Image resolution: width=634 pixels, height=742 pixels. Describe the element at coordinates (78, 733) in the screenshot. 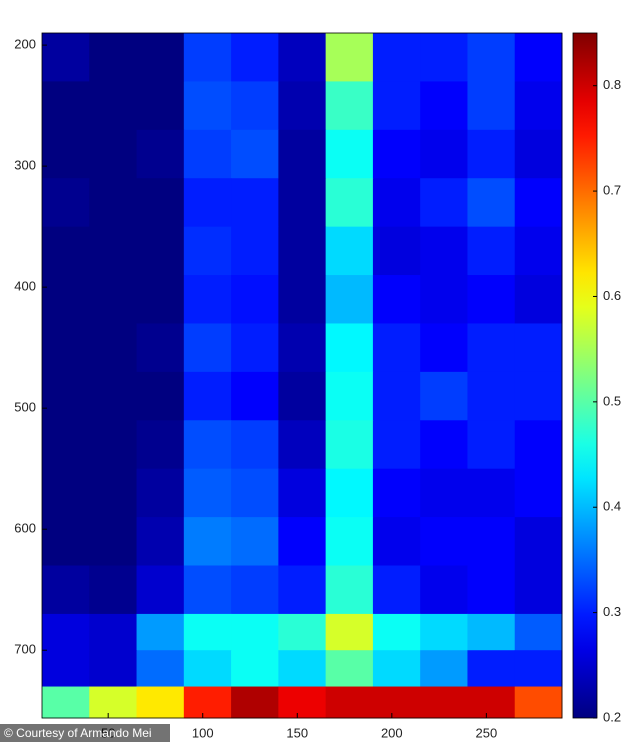

I see `credit: © Courtesy of Armando Mei` at that location.